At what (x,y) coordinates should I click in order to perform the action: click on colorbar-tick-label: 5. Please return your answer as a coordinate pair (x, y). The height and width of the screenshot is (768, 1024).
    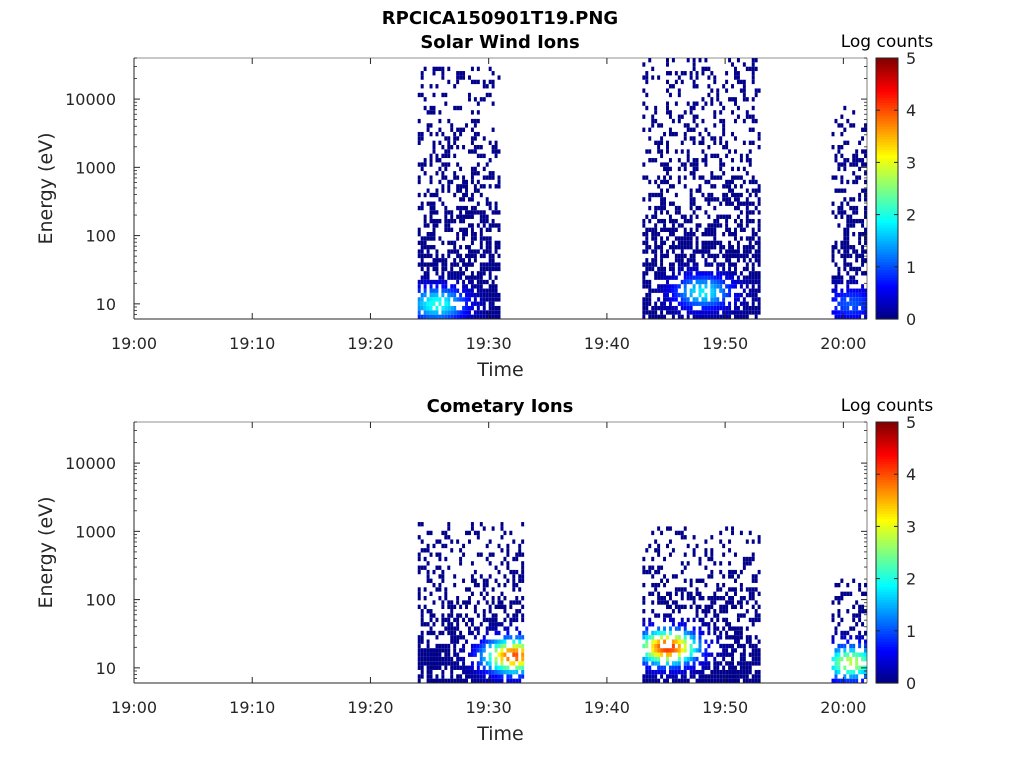
    Looking at the image, I should click on (911, 58).